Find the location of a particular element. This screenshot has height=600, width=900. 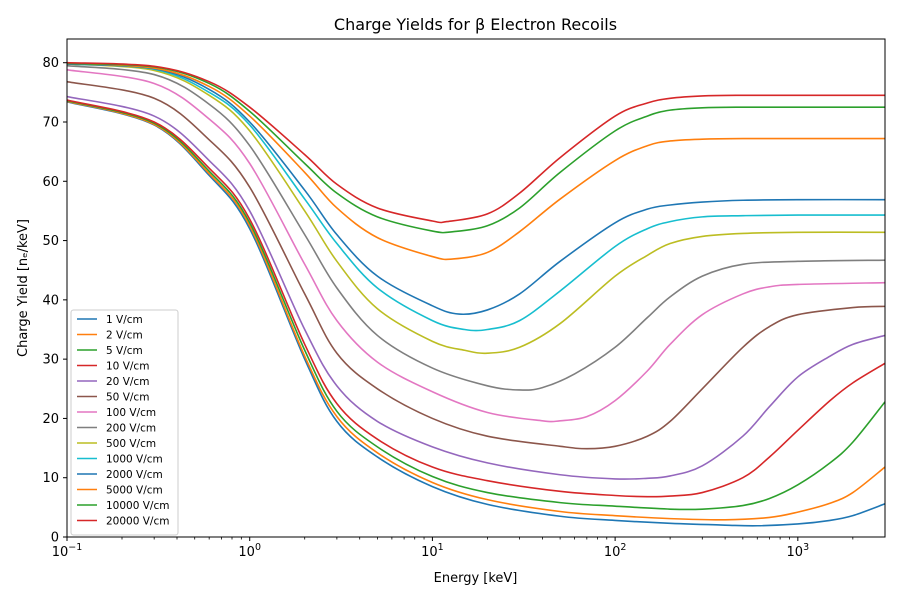

y-tick-label: 50 is located at coordinates (50, 241).